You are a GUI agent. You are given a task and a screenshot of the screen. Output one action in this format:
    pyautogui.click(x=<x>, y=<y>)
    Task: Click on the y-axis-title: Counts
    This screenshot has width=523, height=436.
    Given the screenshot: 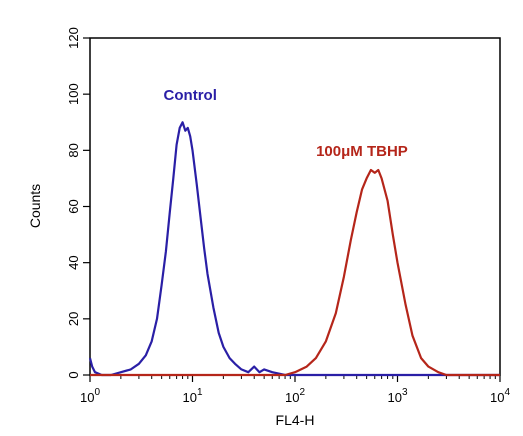 What is the action you would take?
    pyautogui.click(x=35, y=206)
    